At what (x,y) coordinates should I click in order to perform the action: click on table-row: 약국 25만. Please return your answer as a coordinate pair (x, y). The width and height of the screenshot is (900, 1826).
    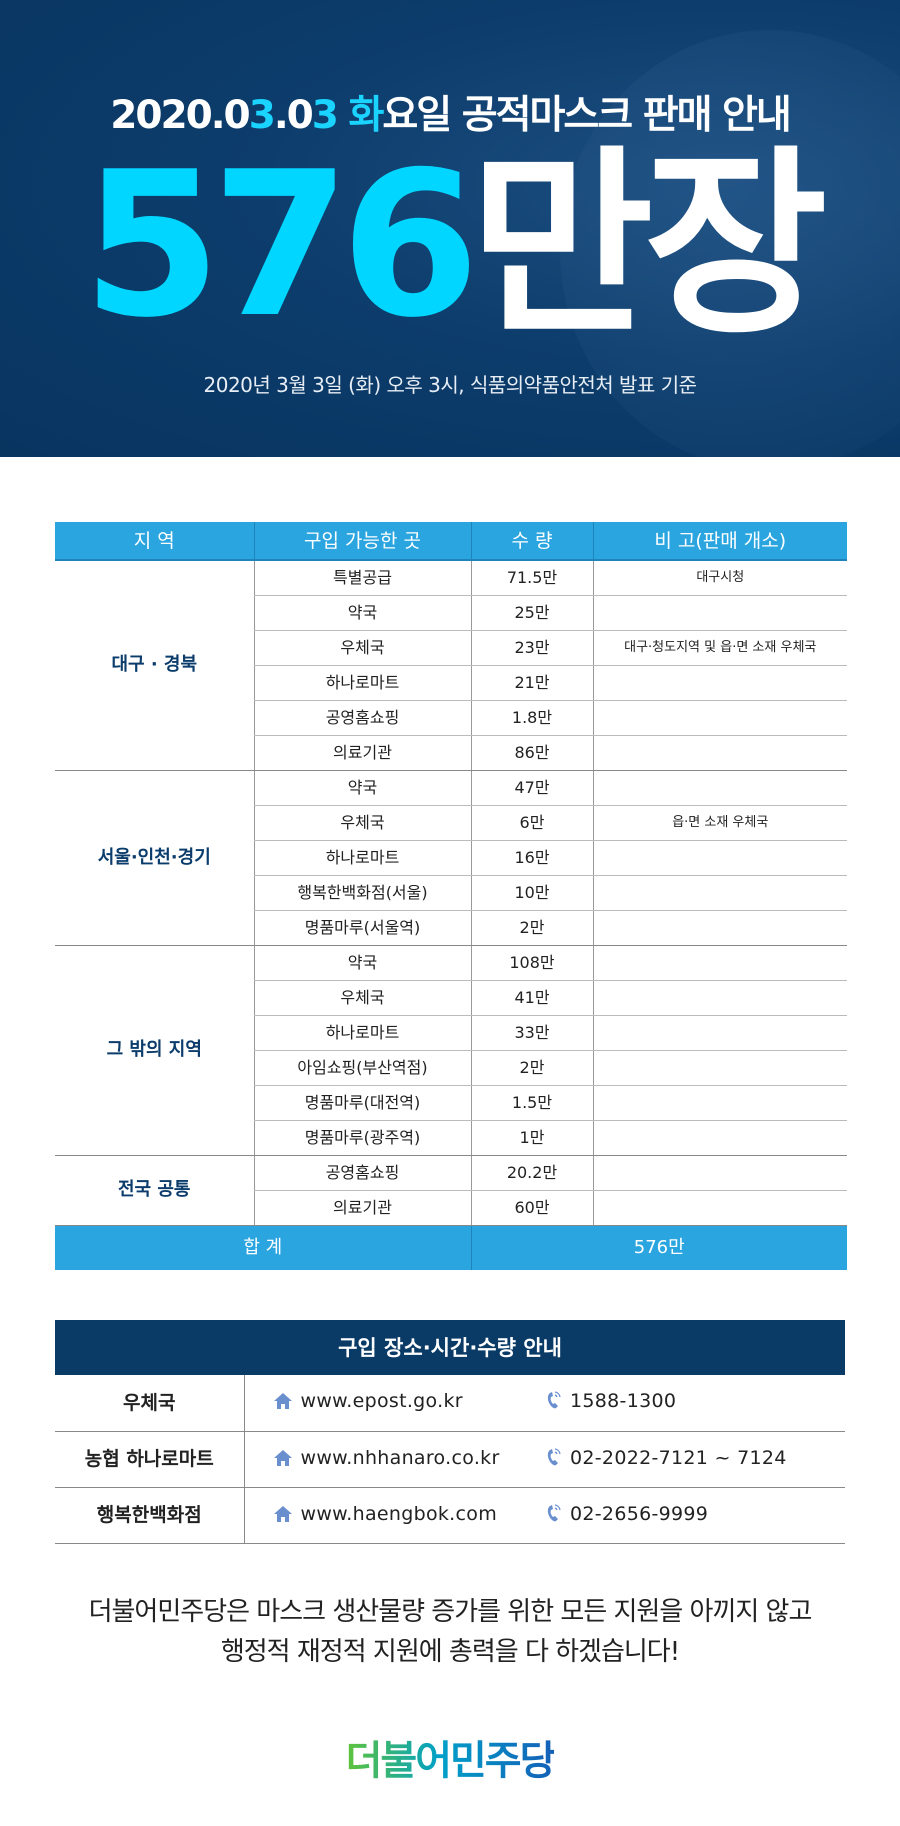
    Looking at the image, I should click on (451, 613).